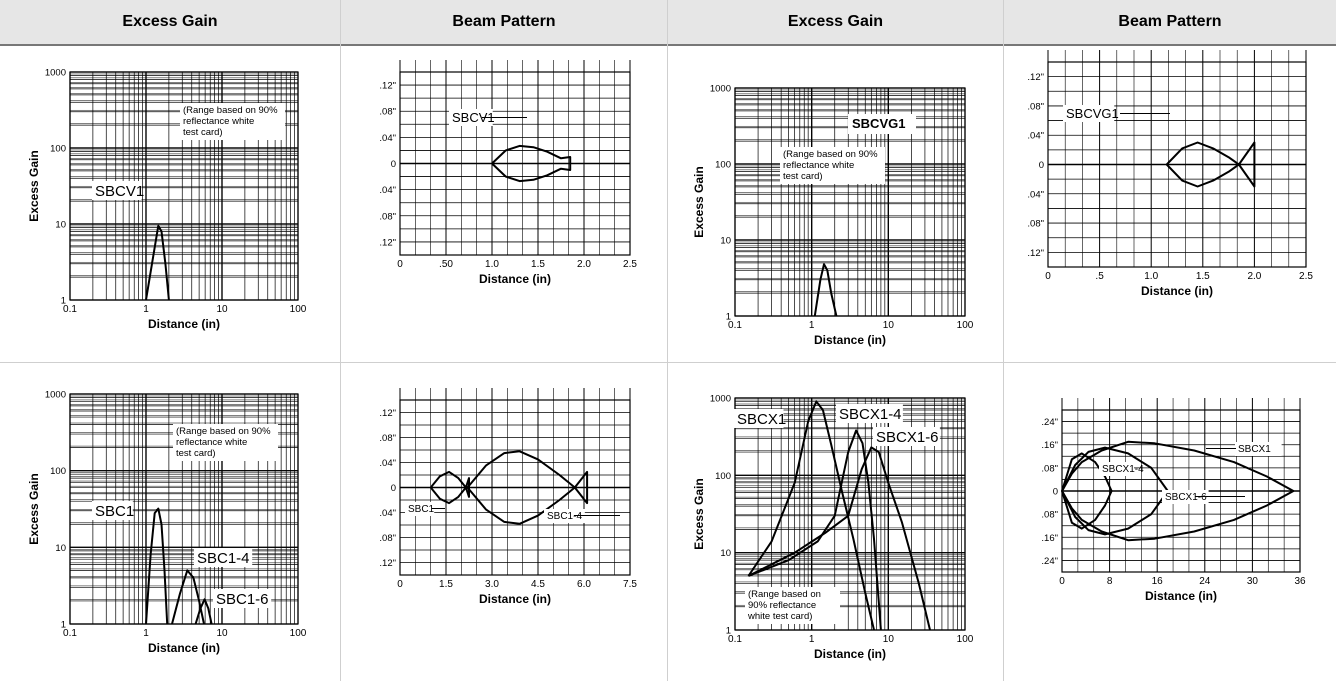  Describe the element at coordinates (1151, 276) in the screenshot. I see `x-tick-label: 1.0` at that location.